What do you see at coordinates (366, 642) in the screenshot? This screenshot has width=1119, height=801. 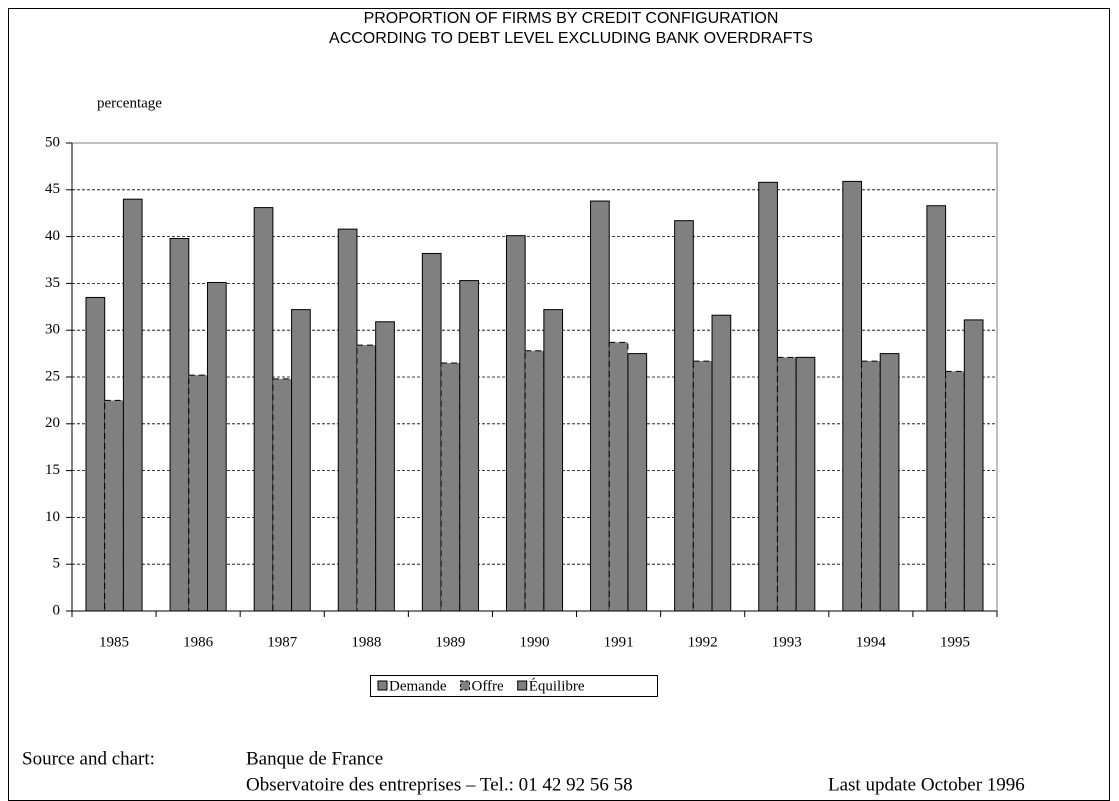 I see `x-tick-label: 1988` at bounding box center [366, 642].